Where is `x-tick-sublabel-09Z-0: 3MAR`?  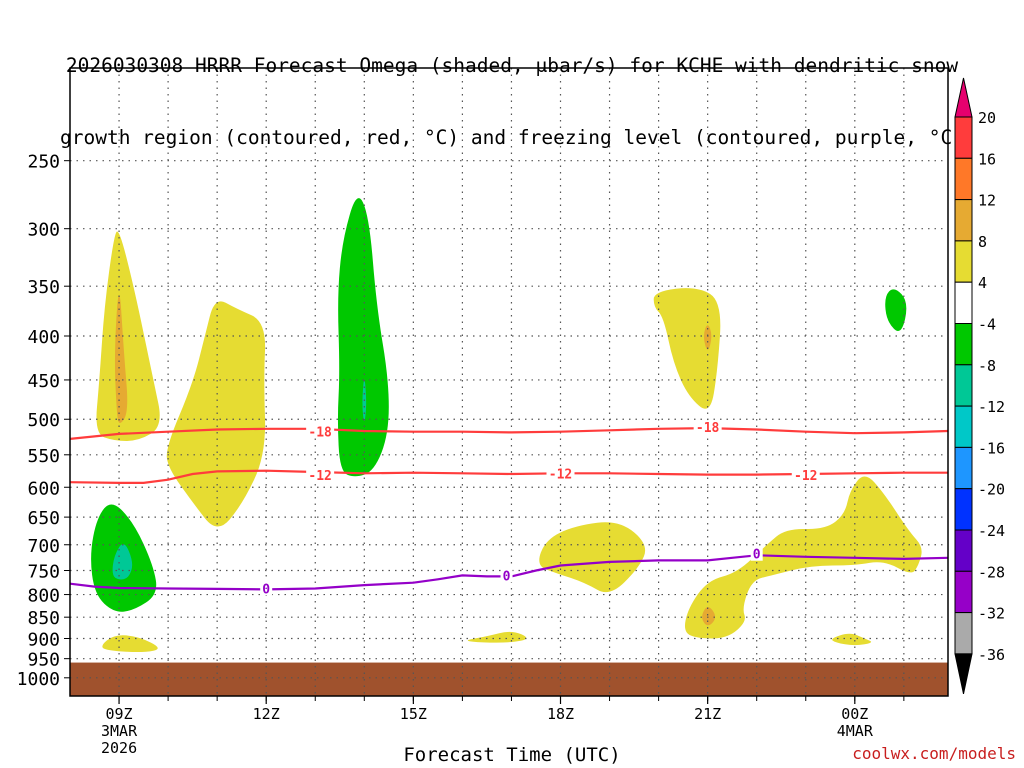
x-tick-sublabel-09Z-0: 3MAR is located at coordinates (119, 731).